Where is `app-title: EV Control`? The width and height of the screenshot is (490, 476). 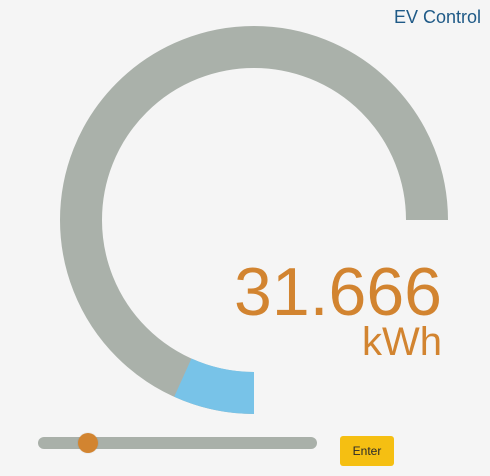 app-title: EV Control is located at coordinates (437, 17).